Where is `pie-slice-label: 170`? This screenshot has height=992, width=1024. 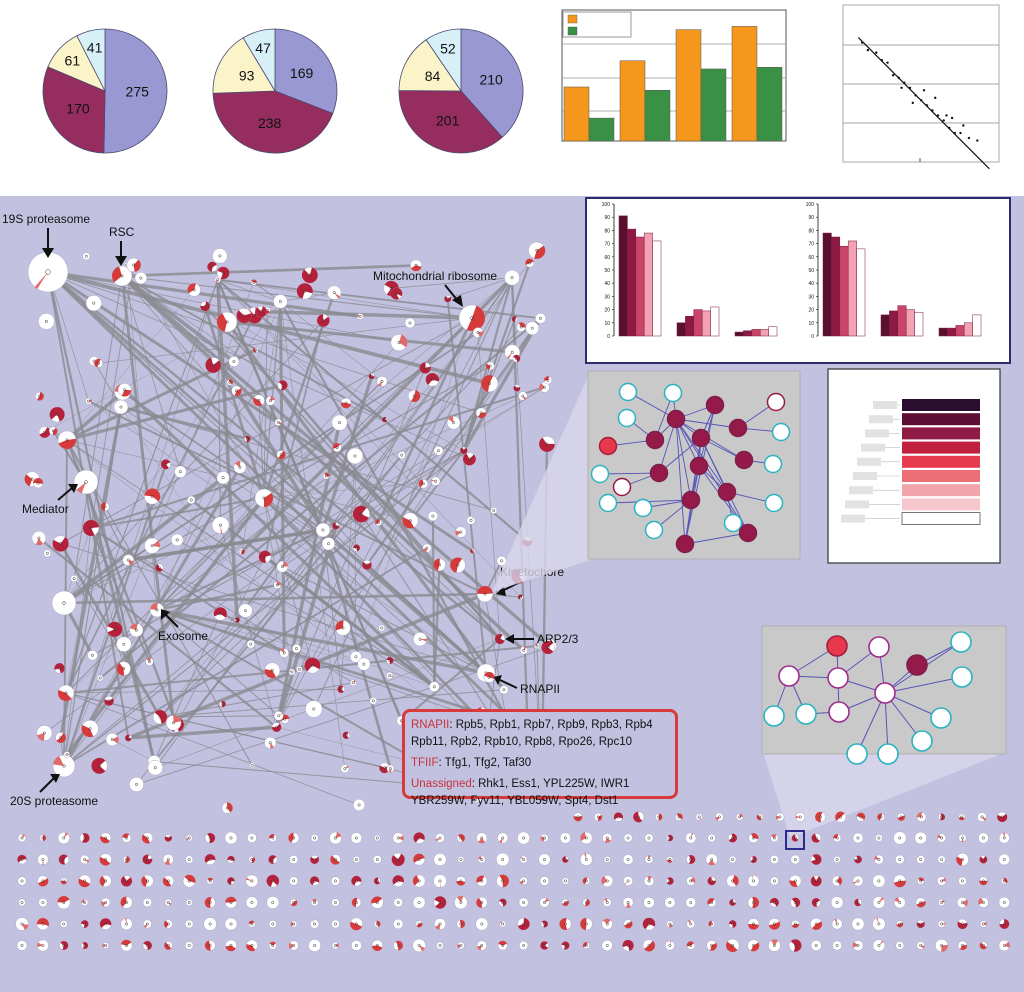
pie-slice-label: 170 is located at coordinates (78, 109).